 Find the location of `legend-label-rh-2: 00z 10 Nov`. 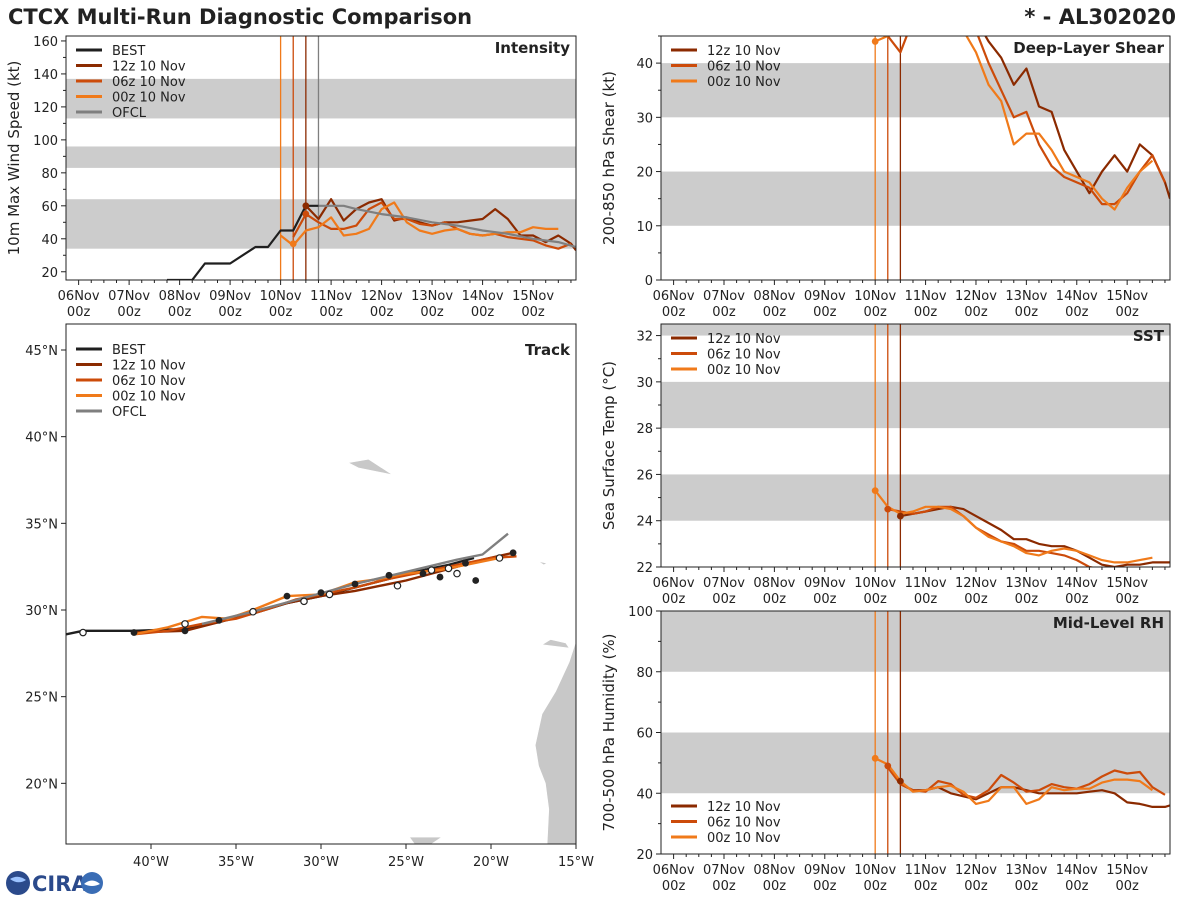

legend-label-rh-2: 00z 10 Nov is located at coordinates (744, 838).